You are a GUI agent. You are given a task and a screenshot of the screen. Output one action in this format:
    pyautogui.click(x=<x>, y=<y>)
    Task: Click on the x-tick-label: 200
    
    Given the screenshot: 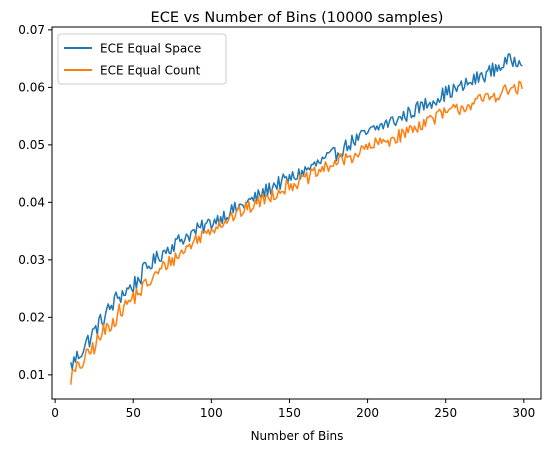 What is the action you would take?
    pyautogui.click(x=367, y=413)
    